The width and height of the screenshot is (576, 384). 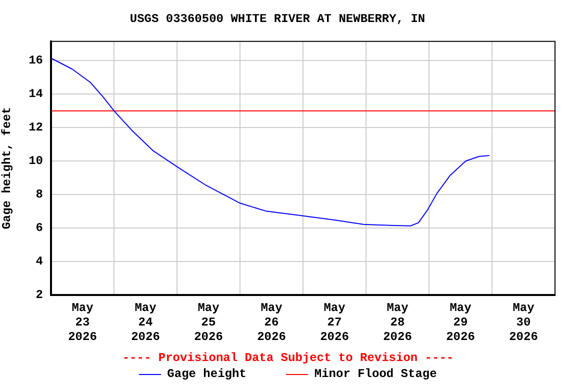 I want to click on legend-label: Gage height, so click(x=206, y=374).